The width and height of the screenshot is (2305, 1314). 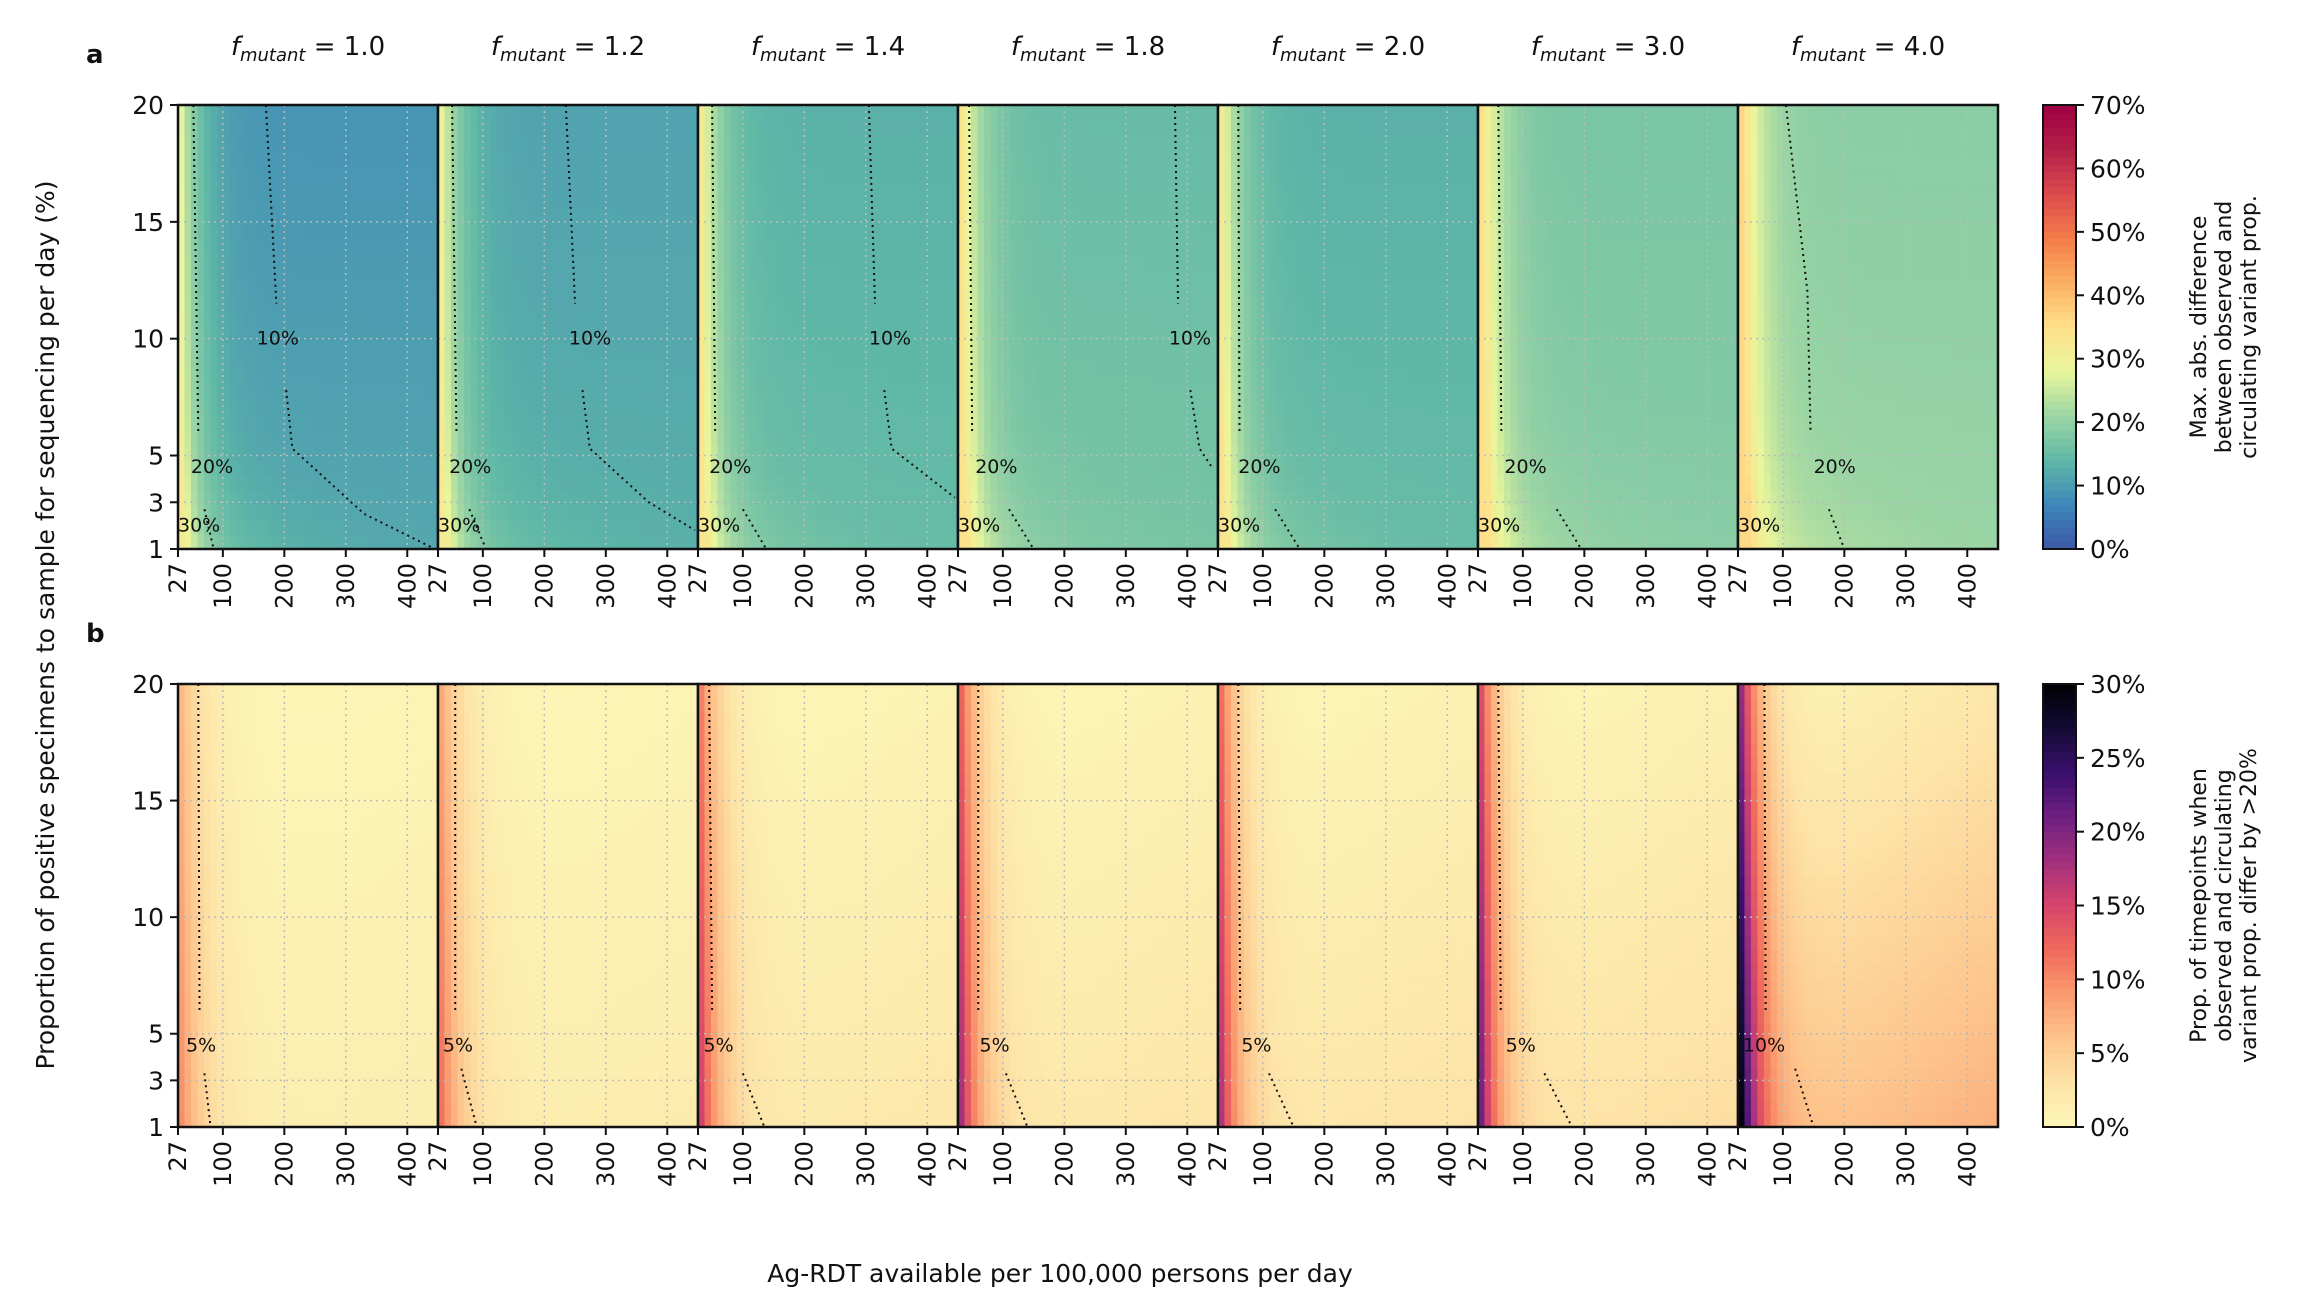 What do you see at coordinates (148, 339) in the screenshot?
I see `y-tick-label: 10` at bounding box center [148, 339].